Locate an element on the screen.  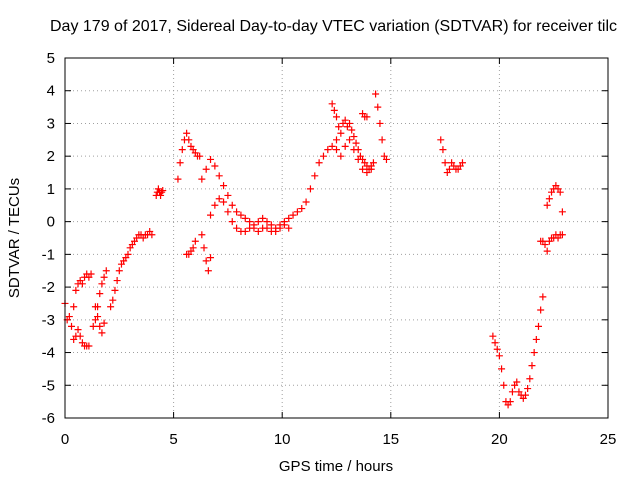
x-tick-label: 10 is located at coordinates (282, 439).